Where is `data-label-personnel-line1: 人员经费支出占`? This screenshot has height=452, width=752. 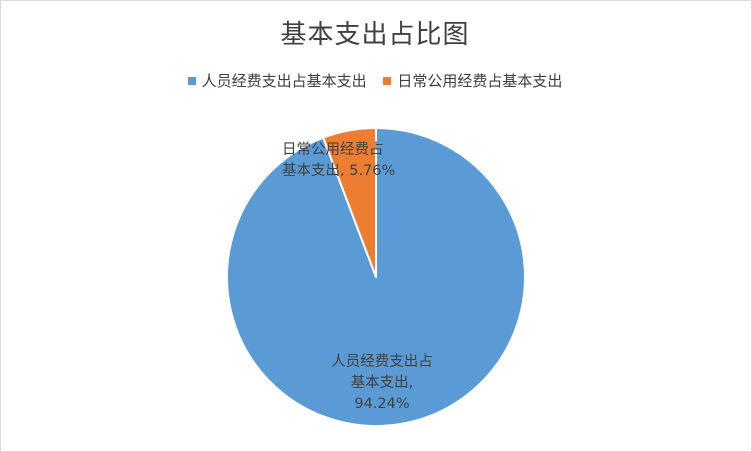 data-label-personnel-line1: 人员经费支出占 is located at coordinates (382, 362).